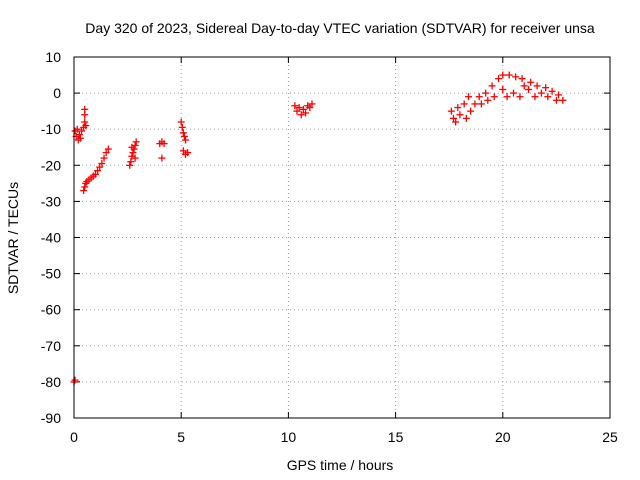 This screenshot has width=640, height=480. I want to click on y-tick-label: -40, so click(51, 238).